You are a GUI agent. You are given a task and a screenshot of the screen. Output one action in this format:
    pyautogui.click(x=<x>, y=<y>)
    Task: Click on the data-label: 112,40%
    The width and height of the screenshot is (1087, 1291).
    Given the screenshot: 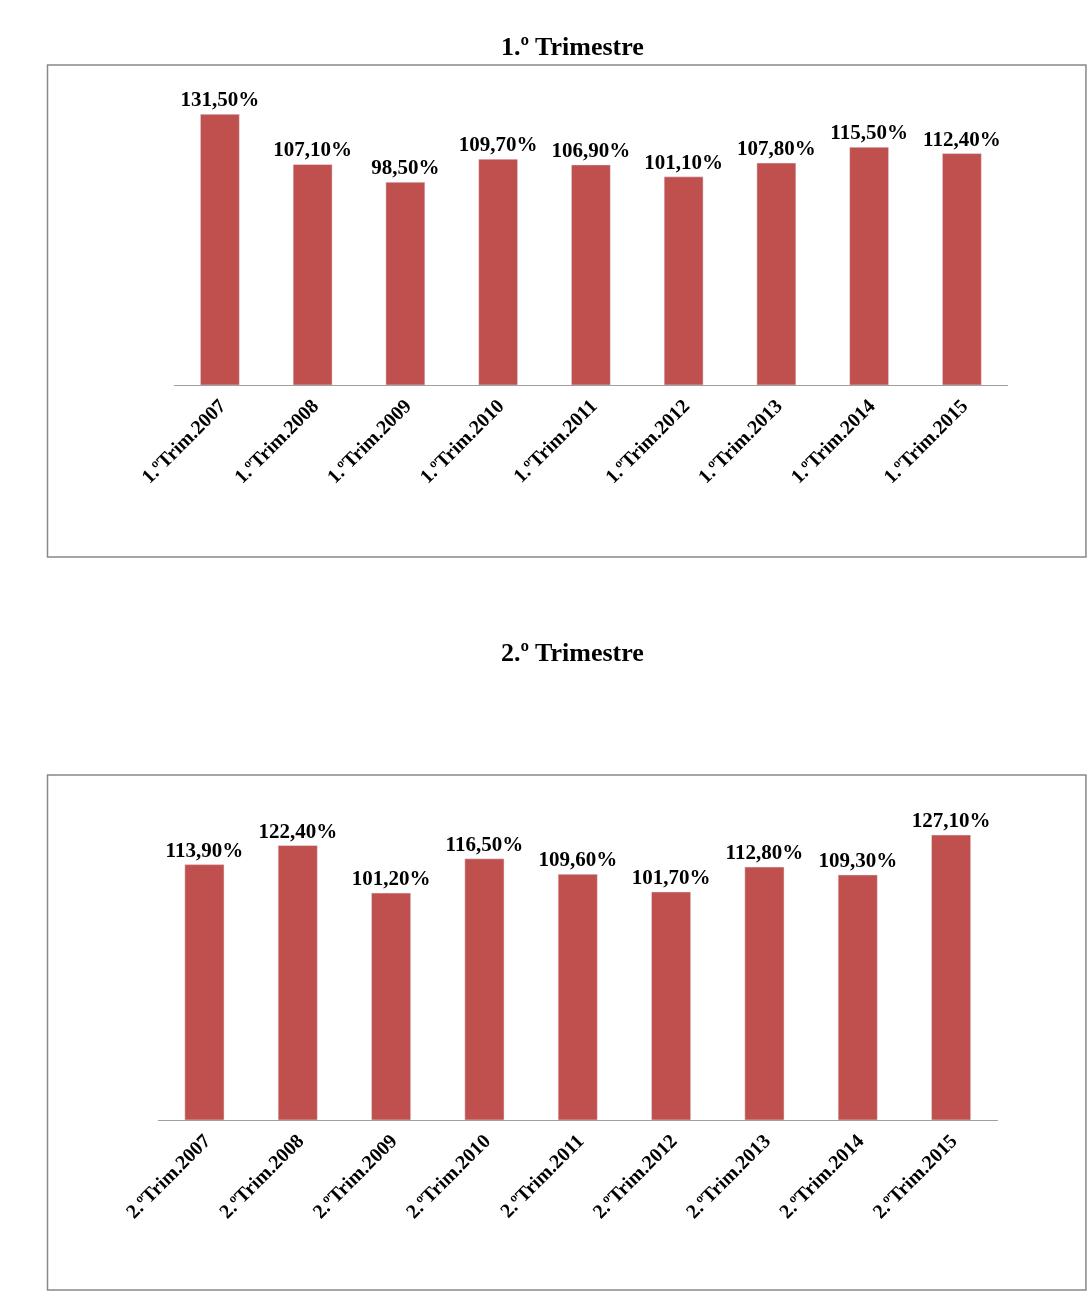 What is the action you would take?
    pyautogui.click(x=962, y=138)
    